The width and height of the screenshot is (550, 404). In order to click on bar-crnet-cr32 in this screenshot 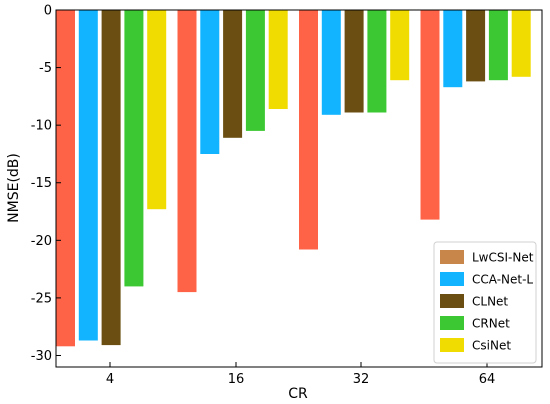, I will do `click(377, 61)`.